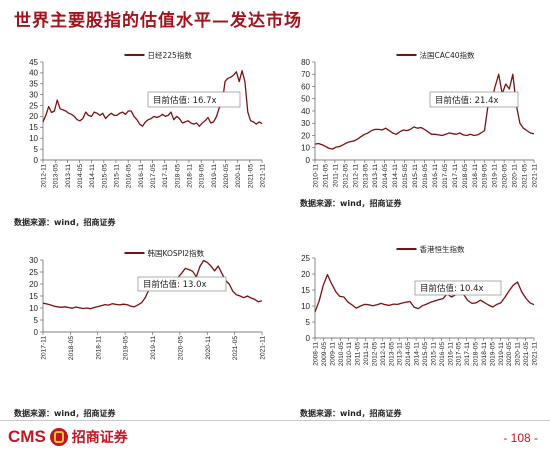 This screenshot has height=455, width=550. I want to click on x-tick-label: 2010-11, so click(316, 176).